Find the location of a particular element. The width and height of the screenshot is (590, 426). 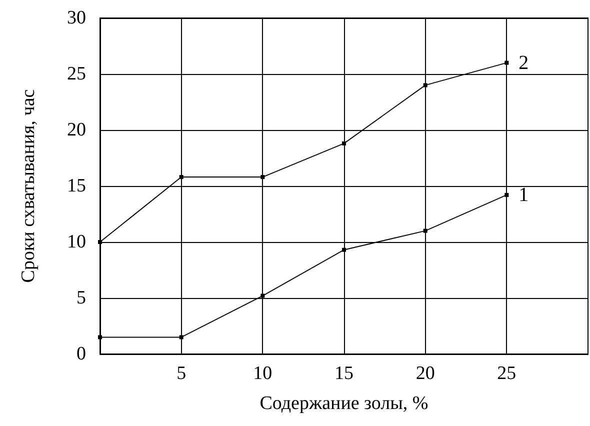

x-tick-label: 25 is located at coordinates (506, 373).